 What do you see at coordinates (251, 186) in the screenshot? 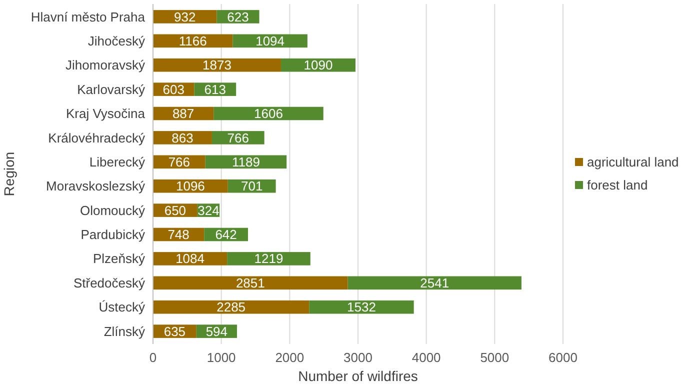
I see `data-label: 701` at bounding box center [251, 186].